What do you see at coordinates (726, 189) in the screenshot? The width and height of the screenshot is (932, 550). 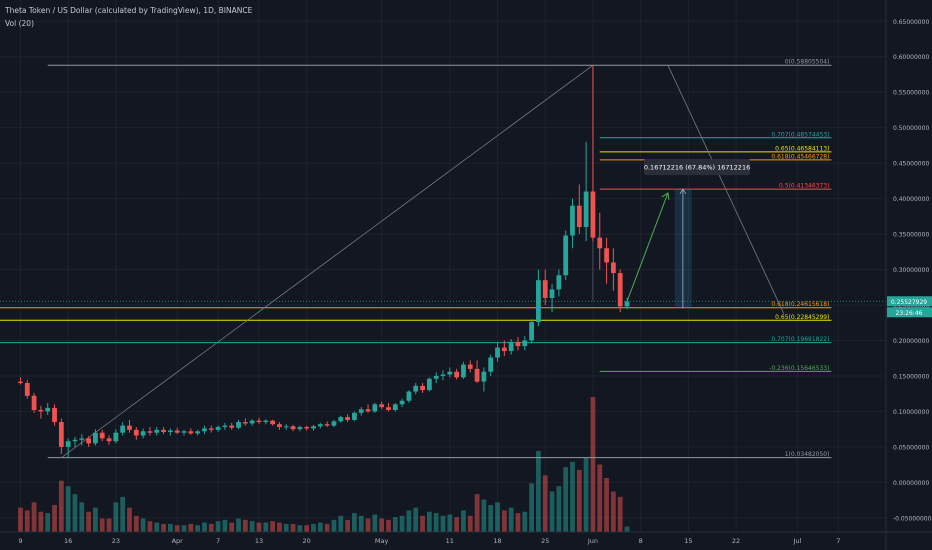 I see `trend-line-down` at bounding box center [726, 189].